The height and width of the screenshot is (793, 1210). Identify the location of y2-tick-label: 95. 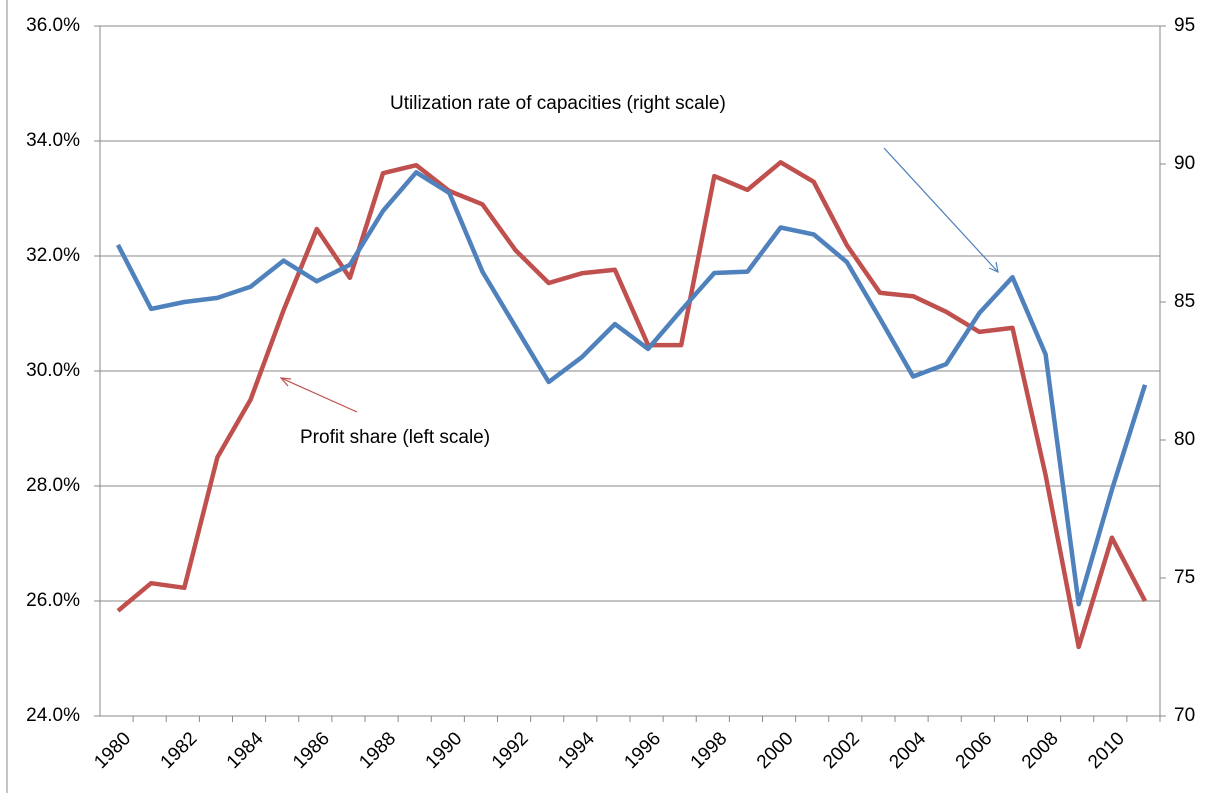
(1184, 25).